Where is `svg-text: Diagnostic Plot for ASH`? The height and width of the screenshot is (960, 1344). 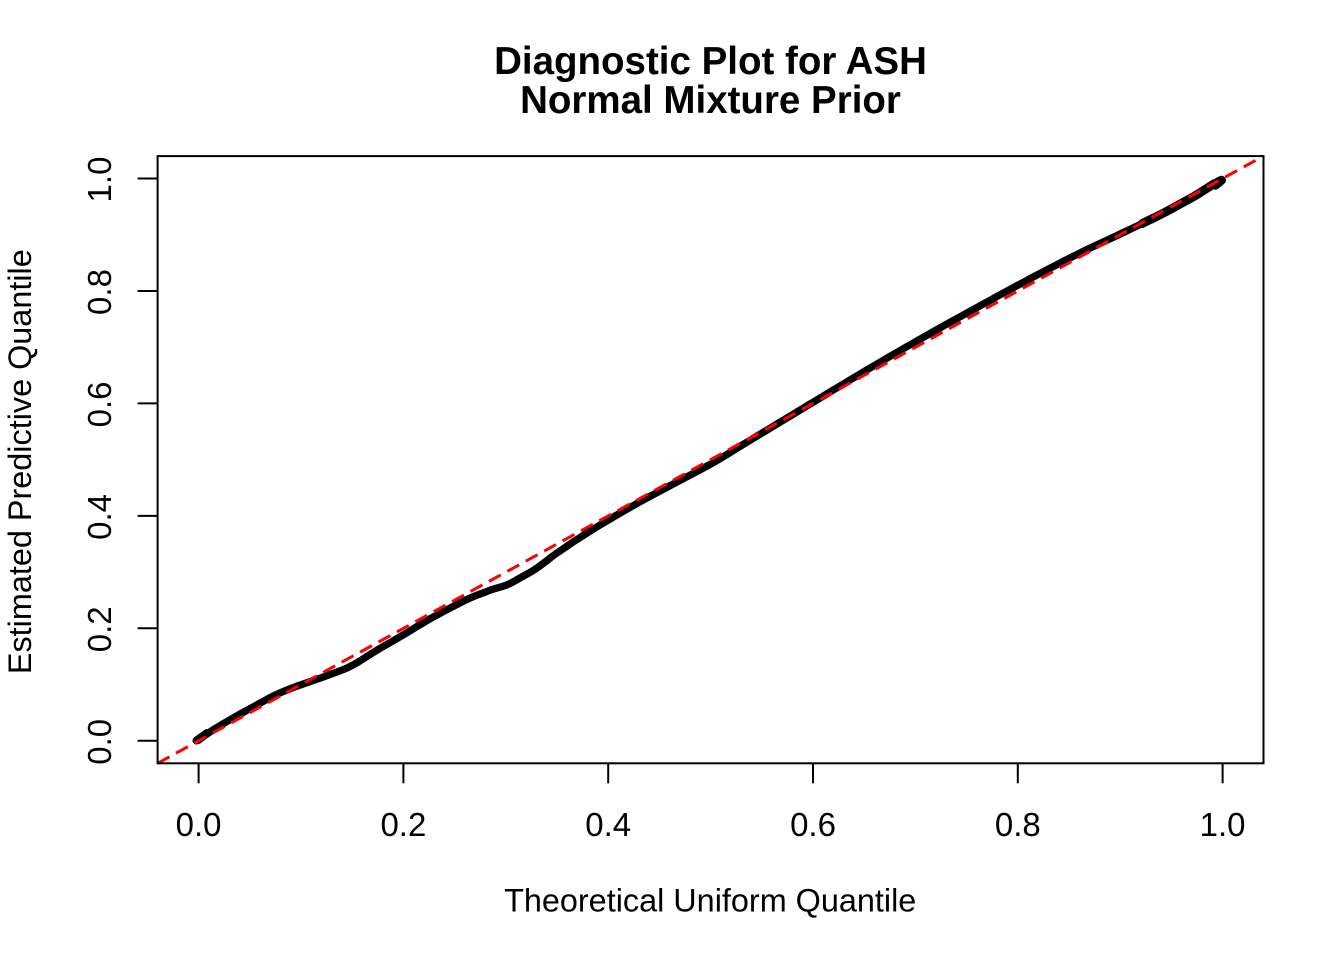
svg-text: Diagnostic Plot for ASH is located at coordinates (710, 61).